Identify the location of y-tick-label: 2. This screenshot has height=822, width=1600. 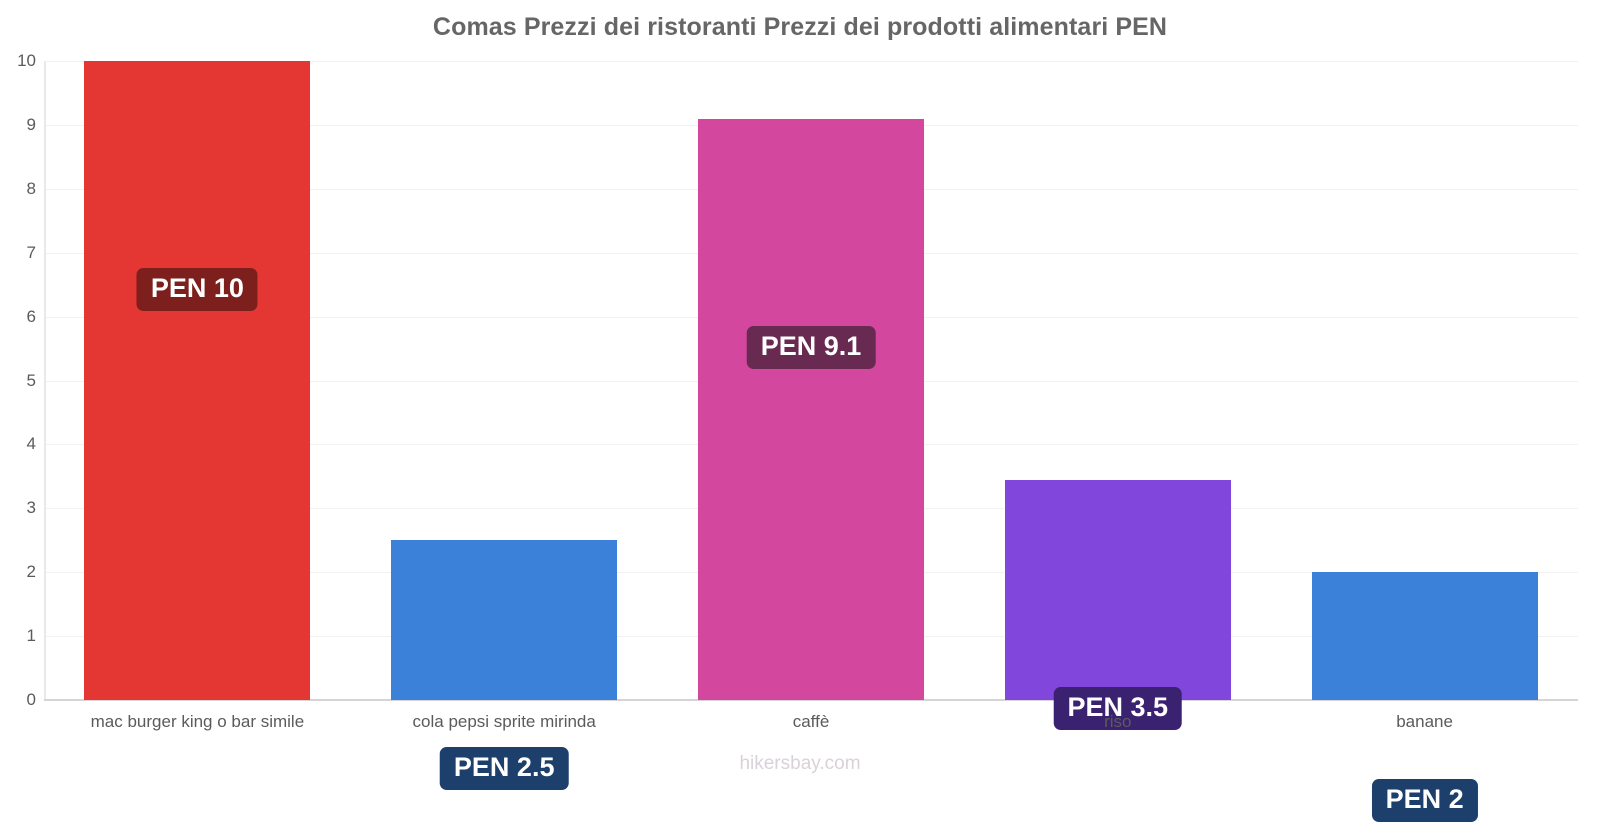
(31, 572).